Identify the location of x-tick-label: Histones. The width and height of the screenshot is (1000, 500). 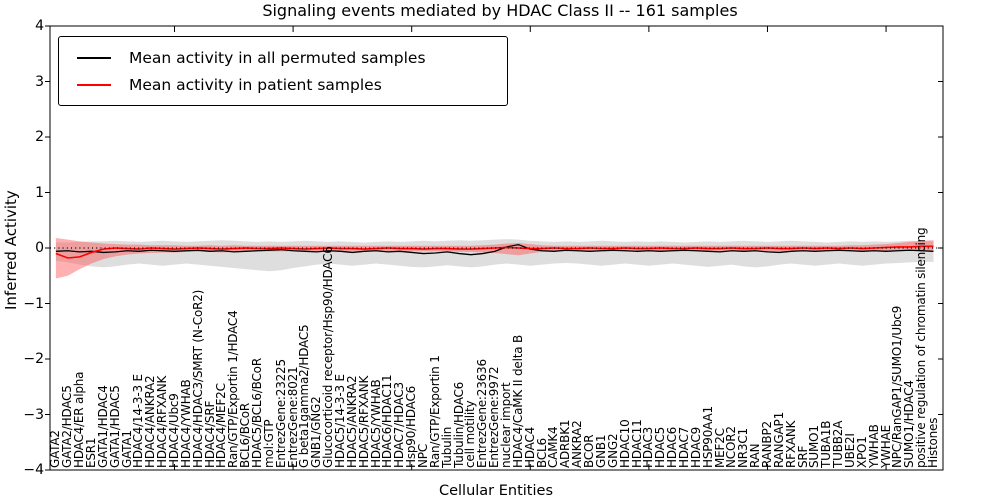
(933, 442).